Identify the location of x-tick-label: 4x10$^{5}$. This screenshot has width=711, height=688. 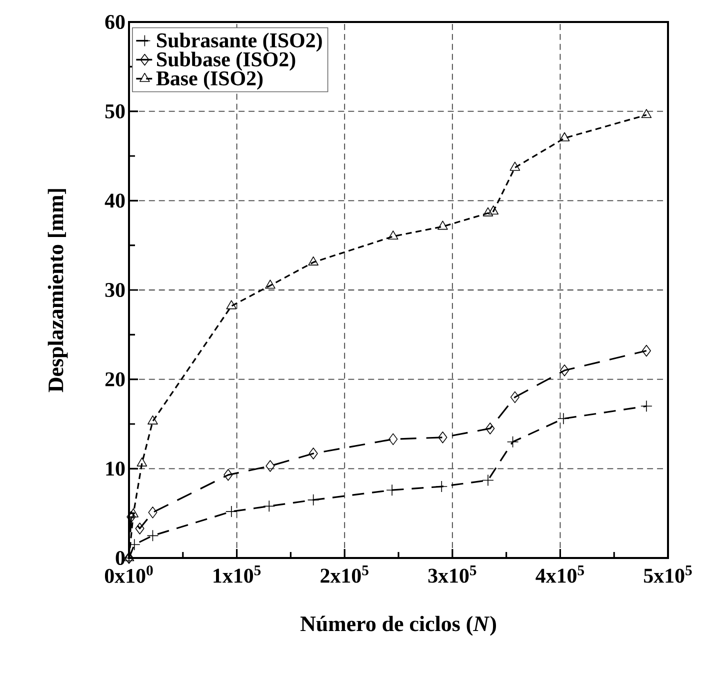
(560, 574).